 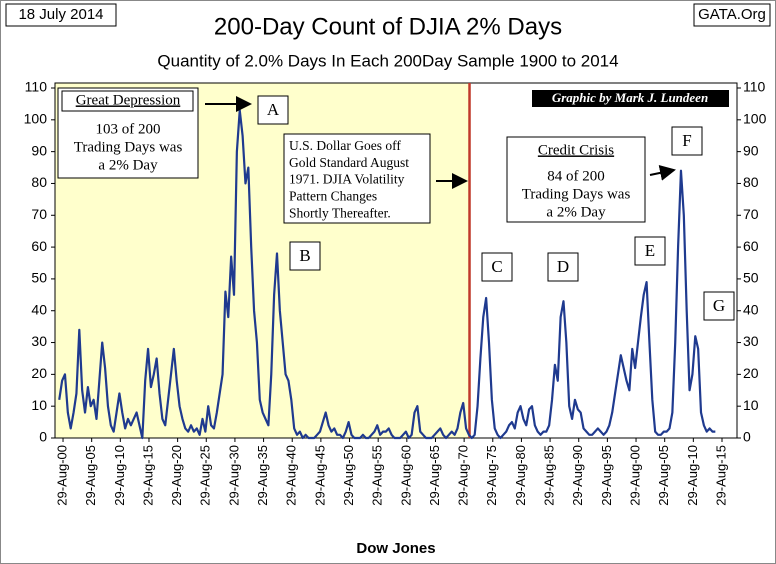 I want to click on marker-label: F, so click(x=686, y=140).